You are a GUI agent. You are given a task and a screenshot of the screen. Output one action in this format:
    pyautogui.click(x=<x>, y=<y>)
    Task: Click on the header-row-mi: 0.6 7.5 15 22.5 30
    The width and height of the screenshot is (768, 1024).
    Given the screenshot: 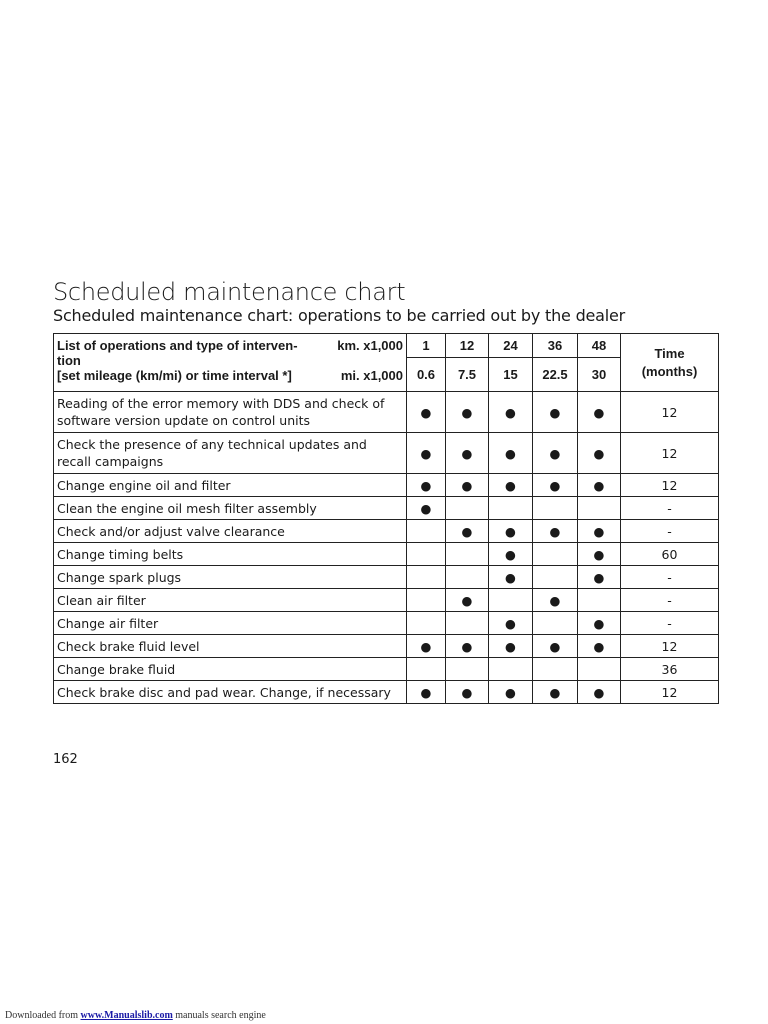 What is the action you would take?
    pyautogui.click(x=386, y=374)
    